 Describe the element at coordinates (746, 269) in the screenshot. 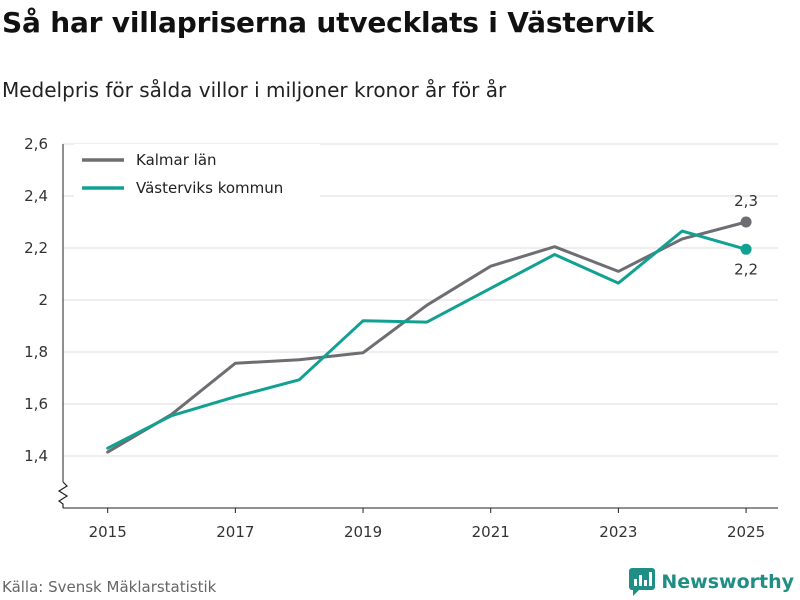

I see `end-label-vastervik: 2,2` at that location.